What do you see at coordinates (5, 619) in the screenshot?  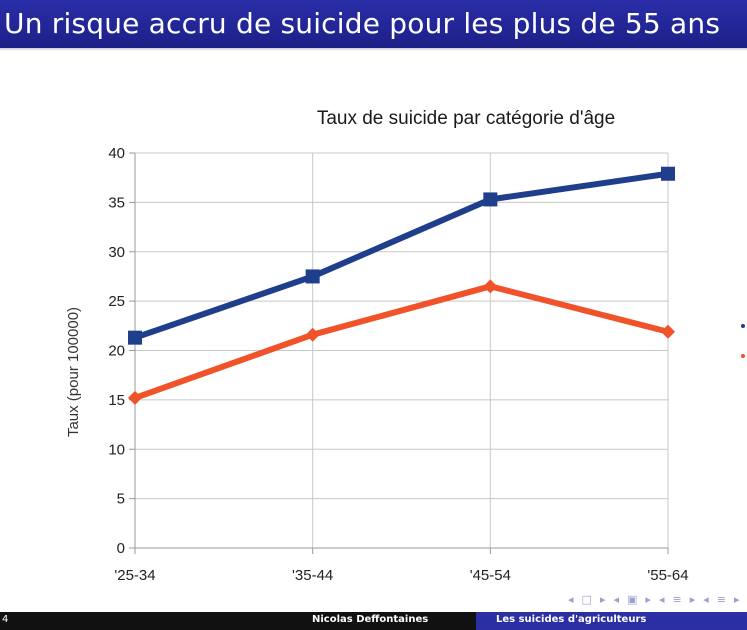 I see `page-number: 4` at bounding box center [5, 619].